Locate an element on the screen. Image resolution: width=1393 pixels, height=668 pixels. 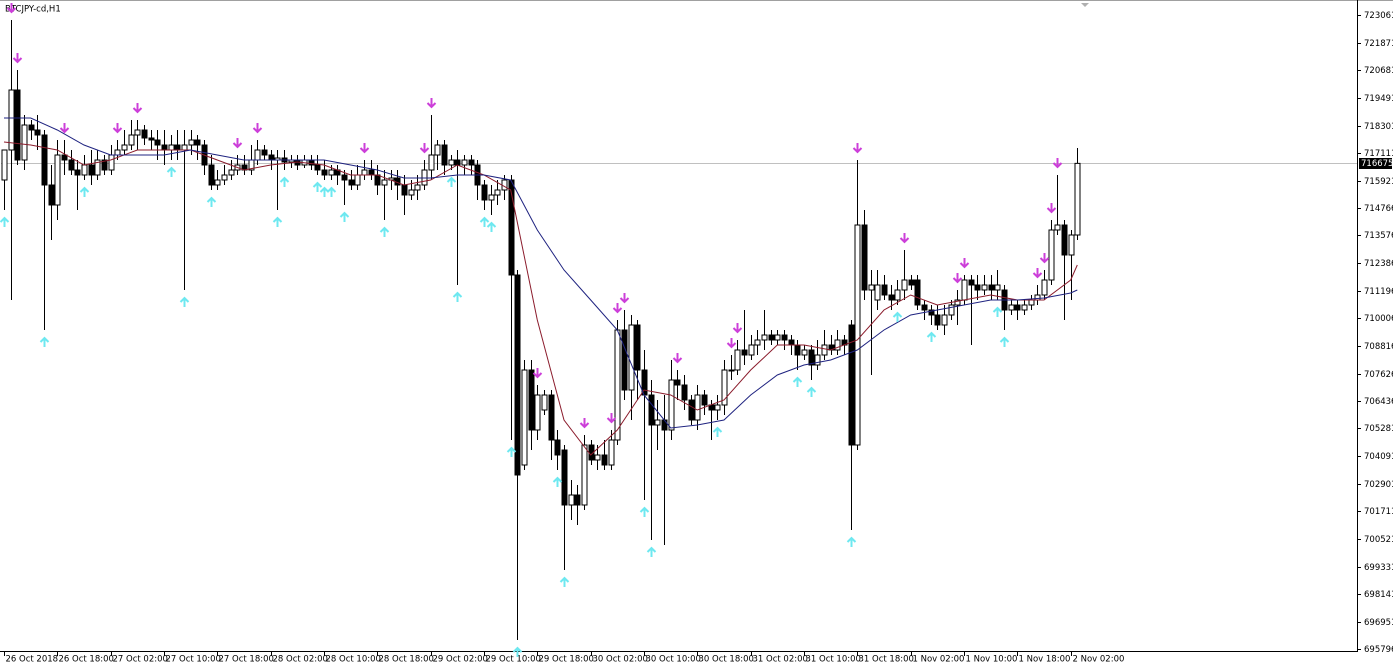
y-tick-label: 704091 is located at coordinates (1378, 457).